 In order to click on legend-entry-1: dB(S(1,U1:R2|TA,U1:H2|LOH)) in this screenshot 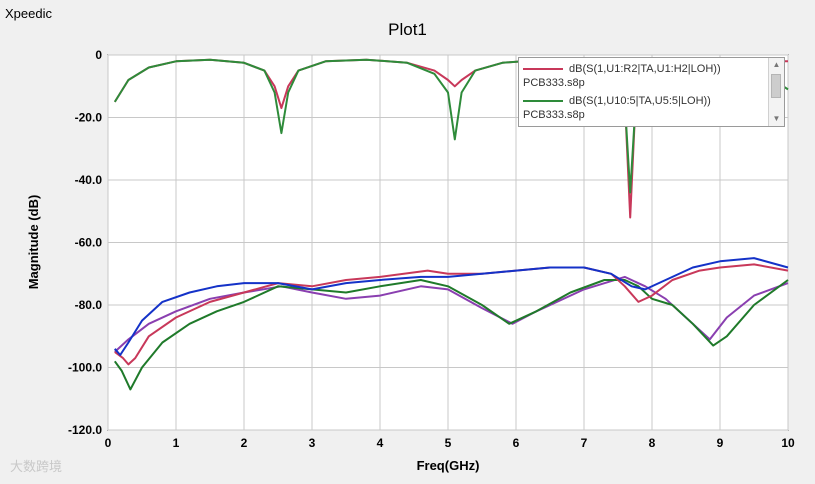, I will do `click(622, 69)`.